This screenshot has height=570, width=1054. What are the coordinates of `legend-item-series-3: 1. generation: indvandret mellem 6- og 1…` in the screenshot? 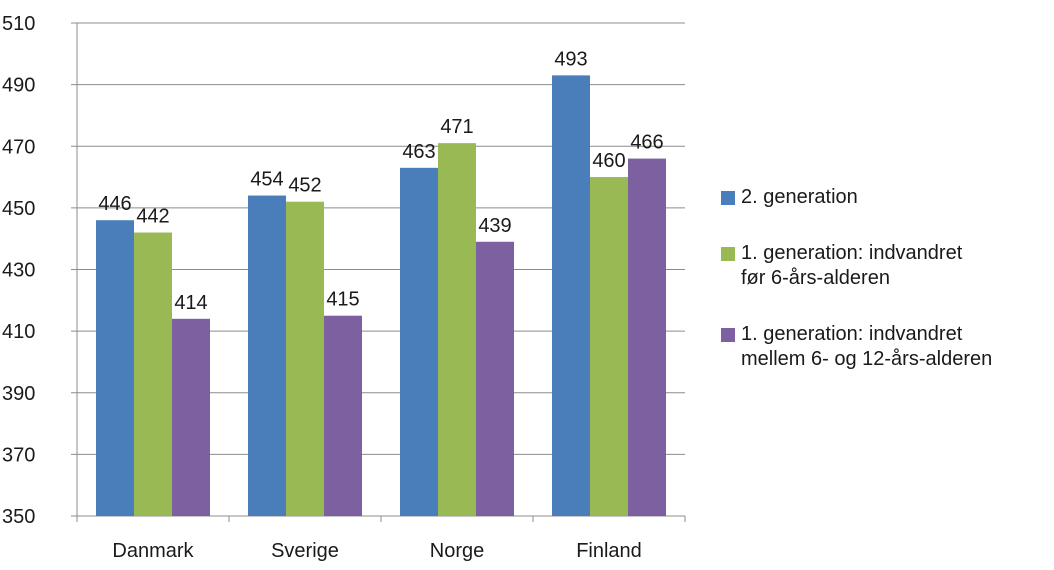 It's located at (886, 347).